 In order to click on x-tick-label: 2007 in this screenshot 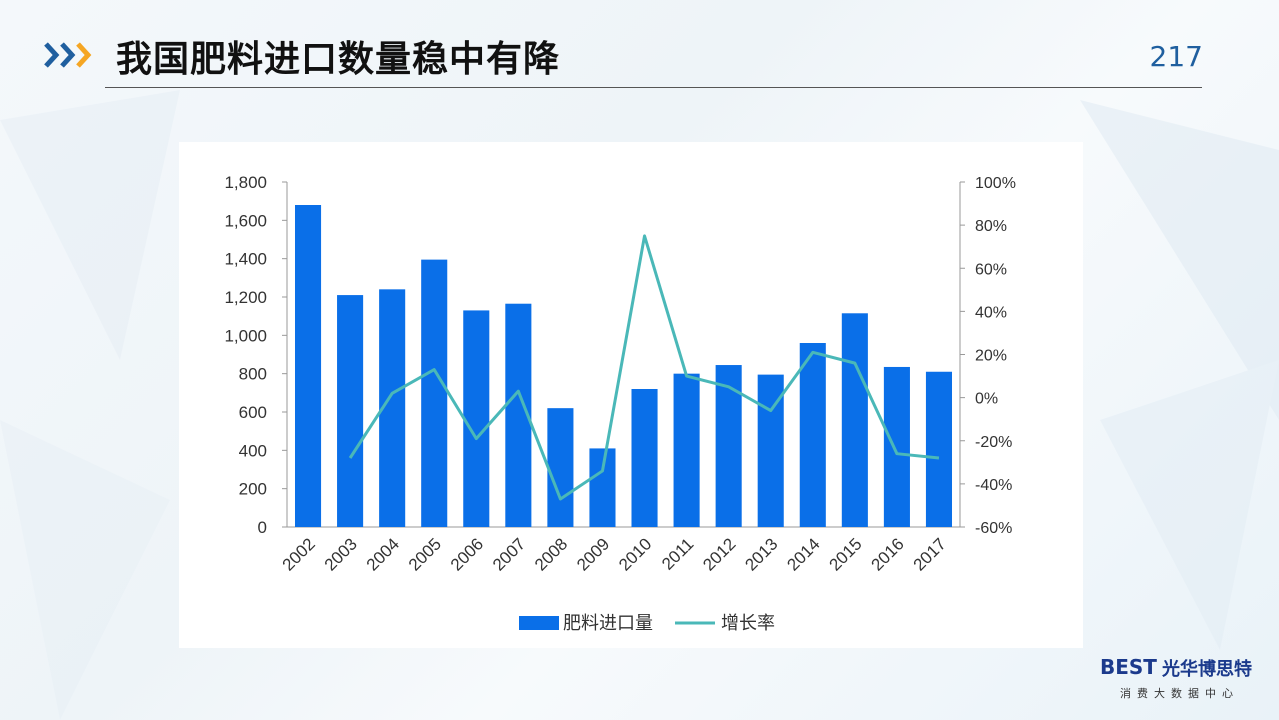, I will do `click(509, 554)`.